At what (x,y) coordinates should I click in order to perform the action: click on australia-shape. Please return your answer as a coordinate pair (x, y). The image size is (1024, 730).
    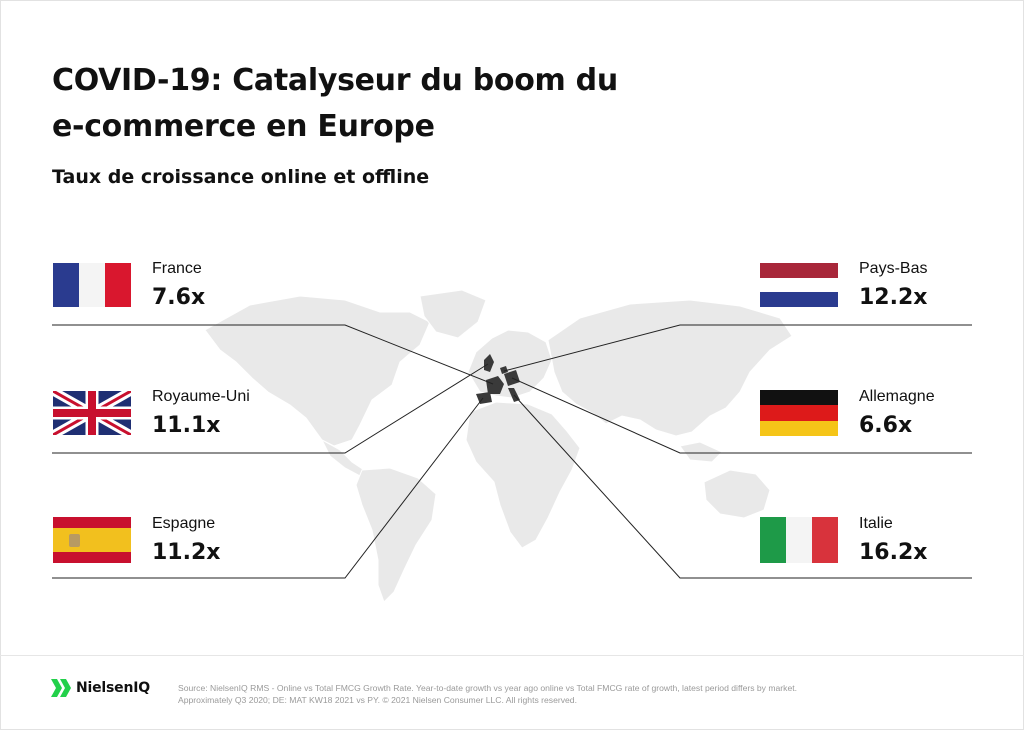
    Looking at the image, I should click on (737, 494).